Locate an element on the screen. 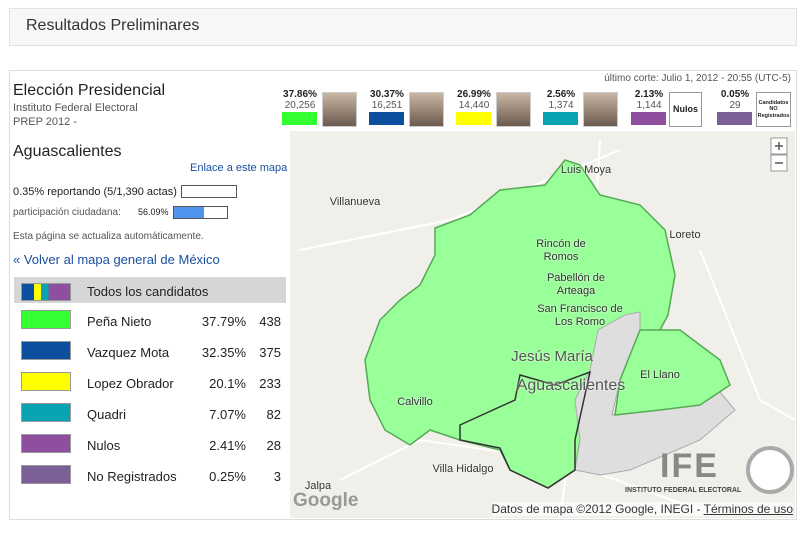 The image size is (805, 542). candidate-pct: 26.99% is located at coordinates (474, 94).